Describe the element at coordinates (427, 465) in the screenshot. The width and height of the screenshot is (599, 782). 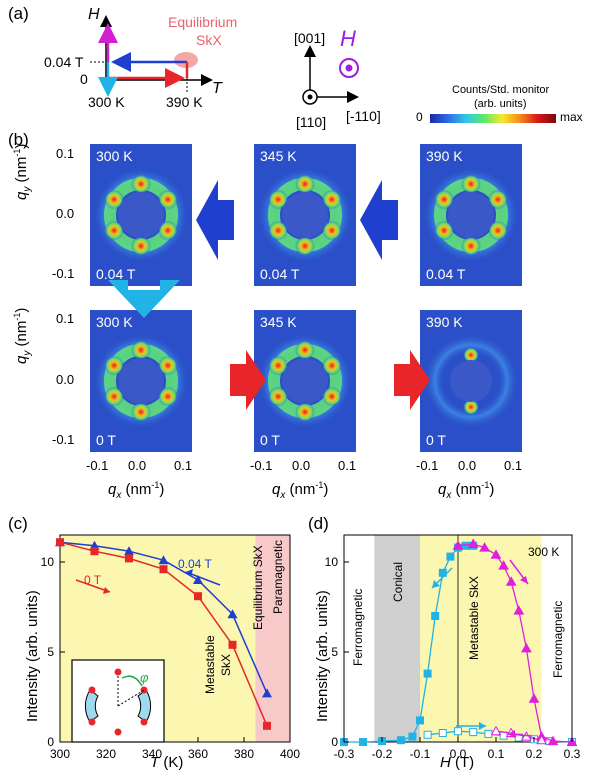
I see `xtick-m3-a: -0.1` at that location.